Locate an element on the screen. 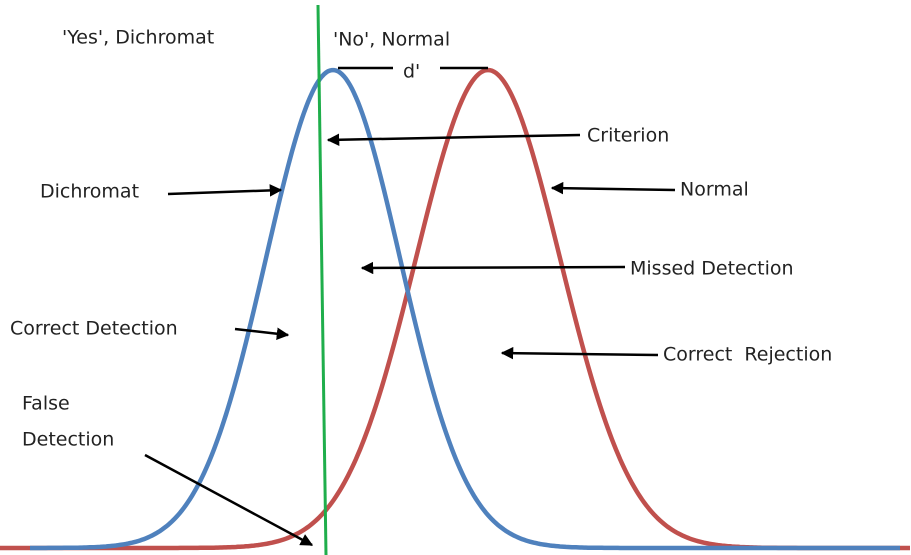 The height and width of the screenshot is (555, 911). label: Correct Rejection is located at coordinates (747, 355).